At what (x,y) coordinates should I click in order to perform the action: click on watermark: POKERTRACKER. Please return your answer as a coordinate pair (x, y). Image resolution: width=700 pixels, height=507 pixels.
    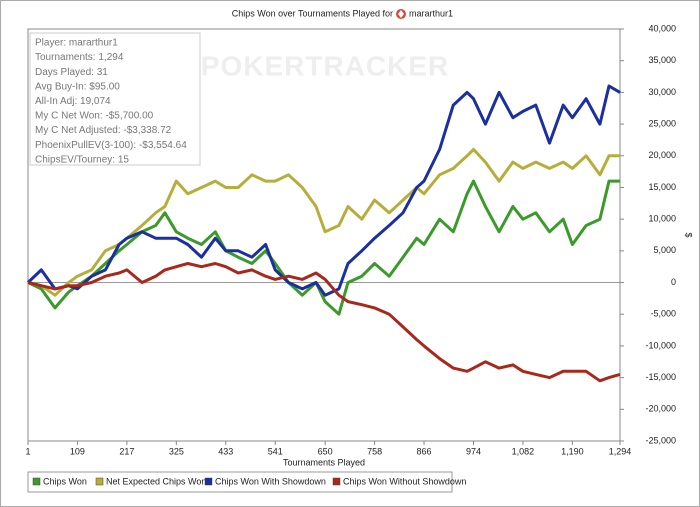
    Looking at the image, I should click on (325, 65).